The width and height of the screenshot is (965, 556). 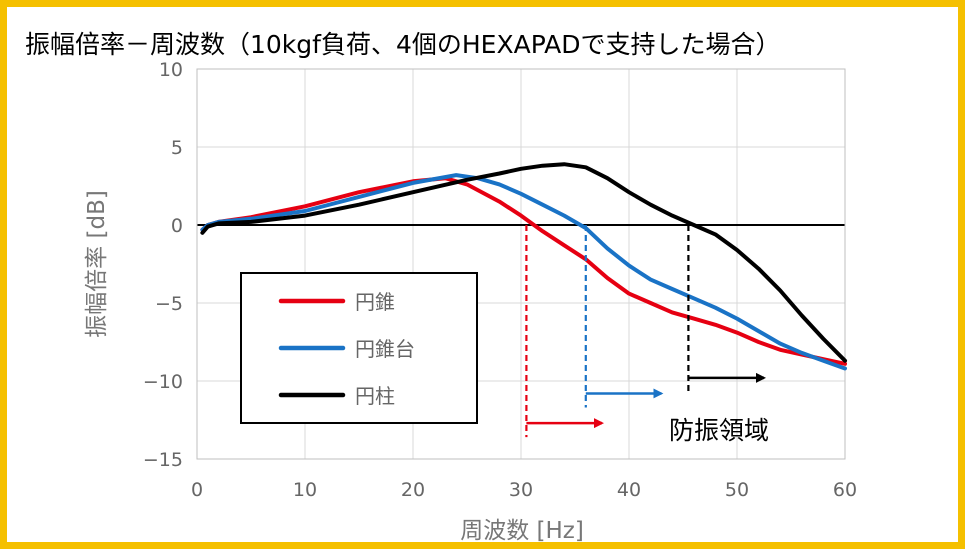 I want to click on y-tick-label-4: −10, so click(x=163, y=382).